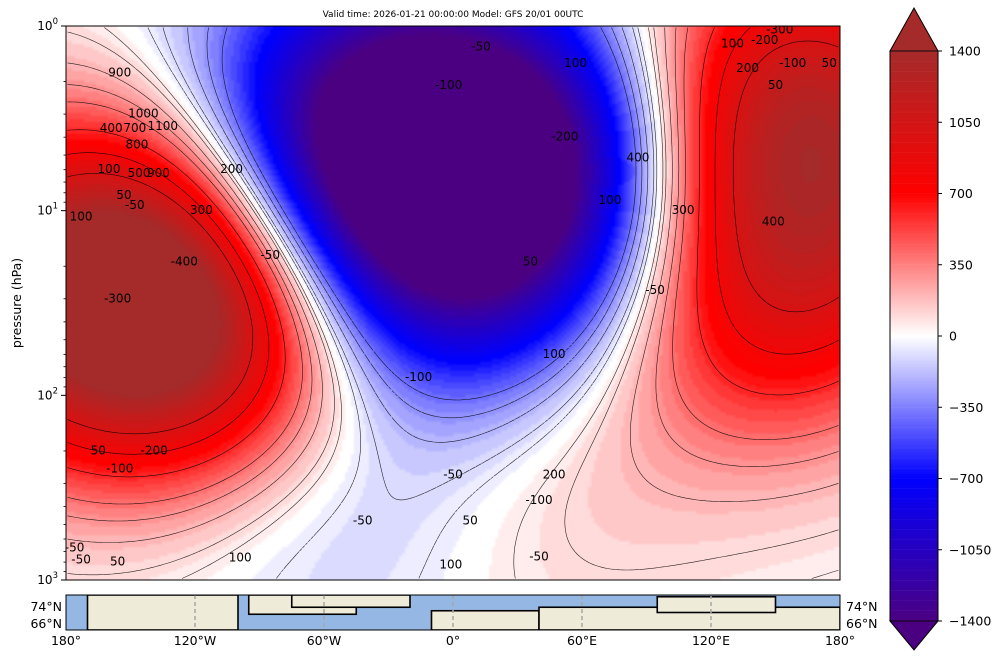  I want to click on colorbar-tick-label: 0, so click(953, 336).